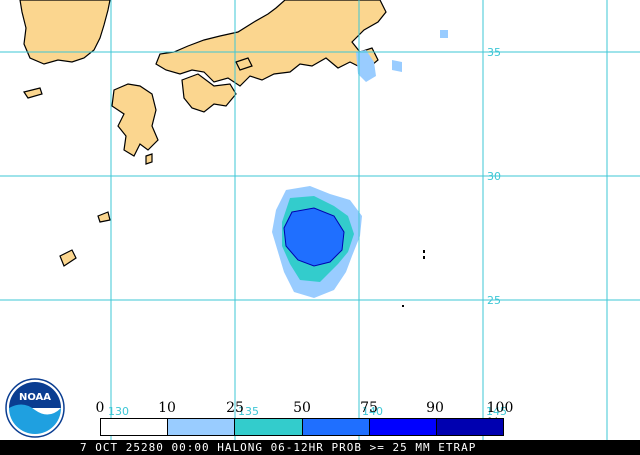 Image resolution: width=640 pixels, height=455 pixels. Describe the element at coordinates (235, 408) in the screenshot. I see `legend-tick-25: 25` at that location.